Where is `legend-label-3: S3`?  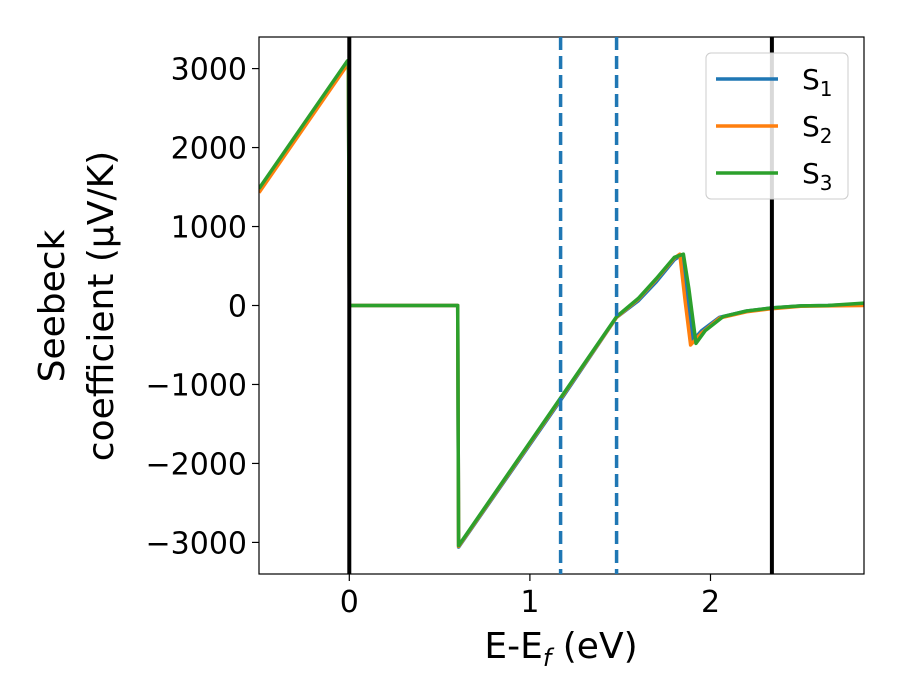
legend-label-3: S3 is located at coordinates (817, 176).